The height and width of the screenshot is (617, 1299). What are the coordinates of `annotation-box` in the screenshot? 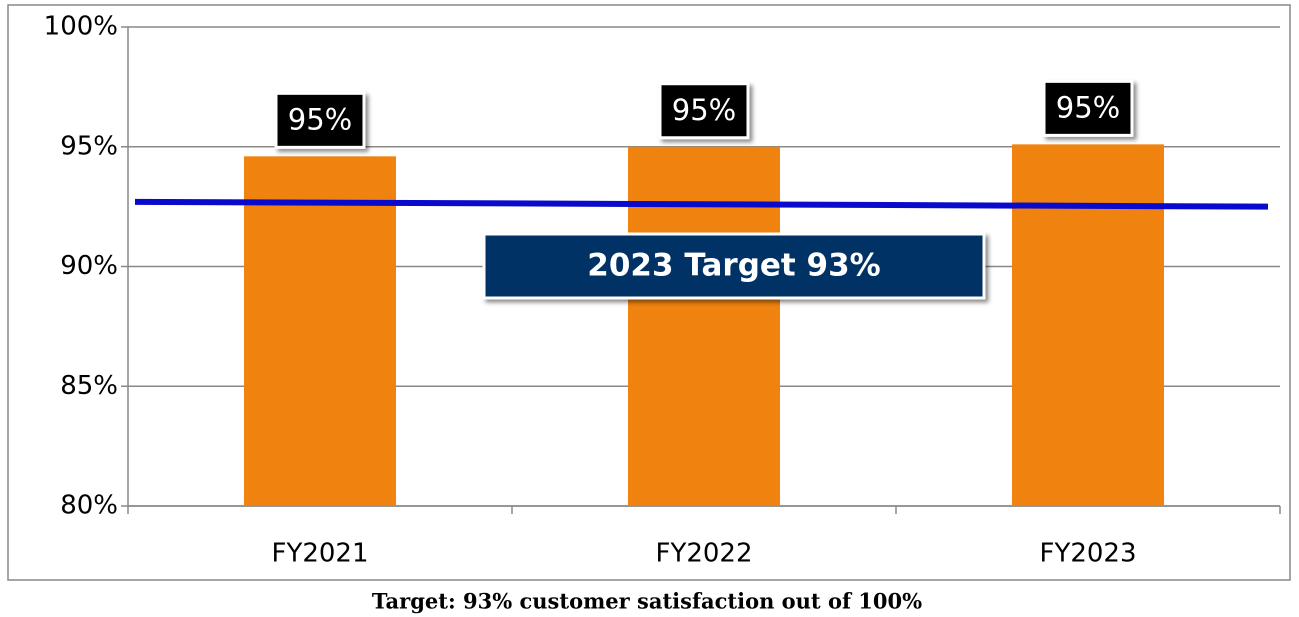 It's located at (734, 266).